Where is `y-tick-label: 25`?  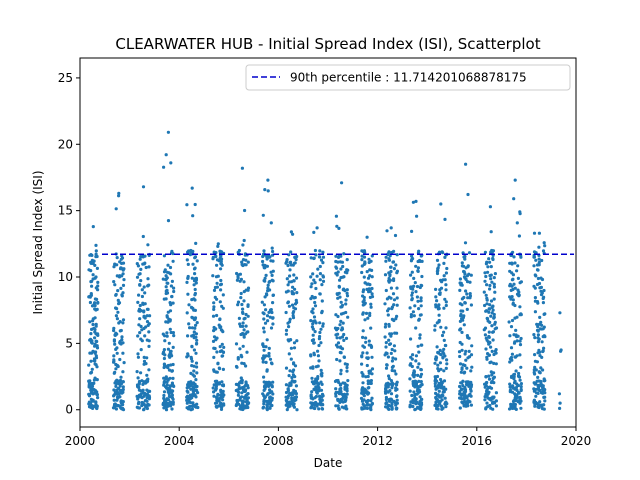 y-tick-label: 25 is located at coordinates (65, 78).